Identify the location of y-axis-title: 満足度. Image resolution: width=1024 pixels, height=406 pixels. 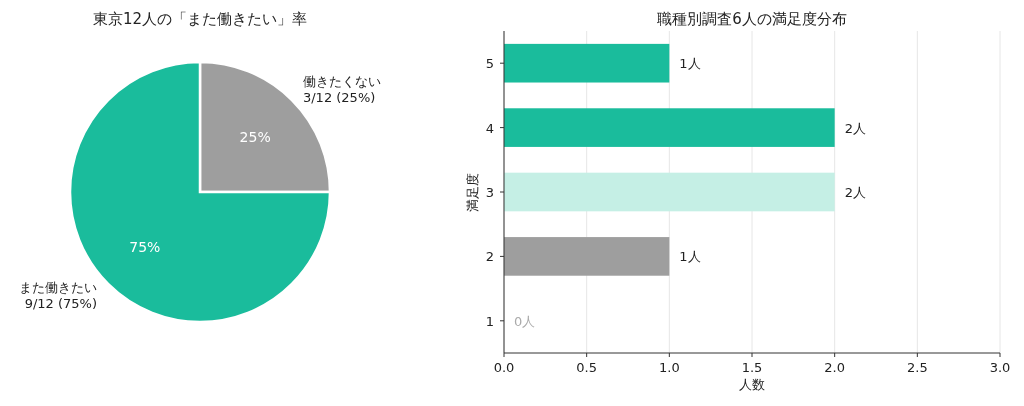
(472, 192).